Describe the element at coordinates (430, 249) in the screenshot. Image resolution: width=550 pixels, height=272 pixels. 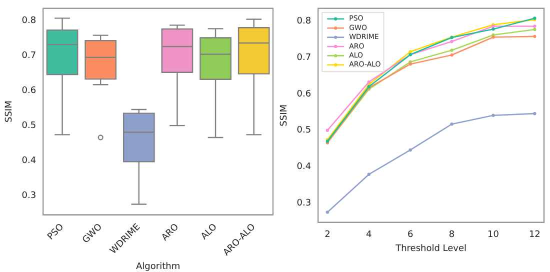
I see `x-axis-title: Threshold Level` at that location.